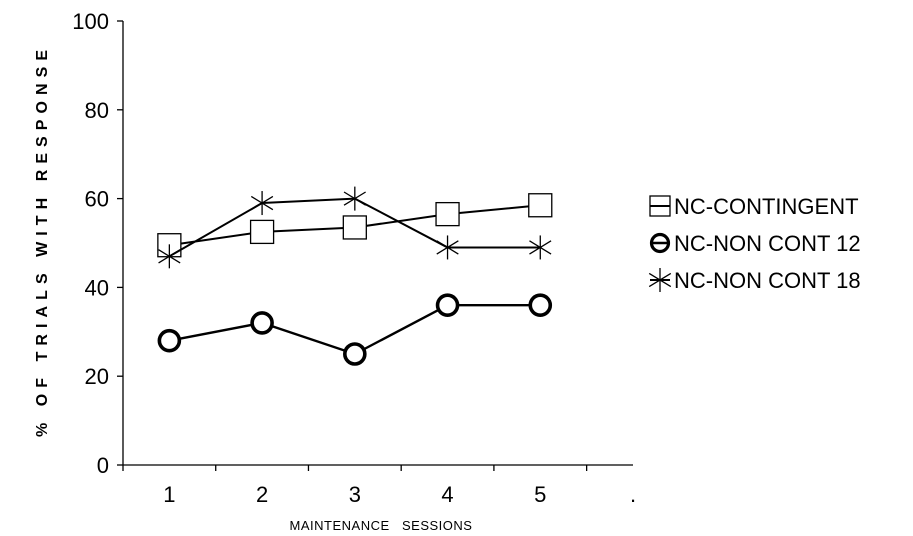  I want to click on series-layer, so click(355, 276).